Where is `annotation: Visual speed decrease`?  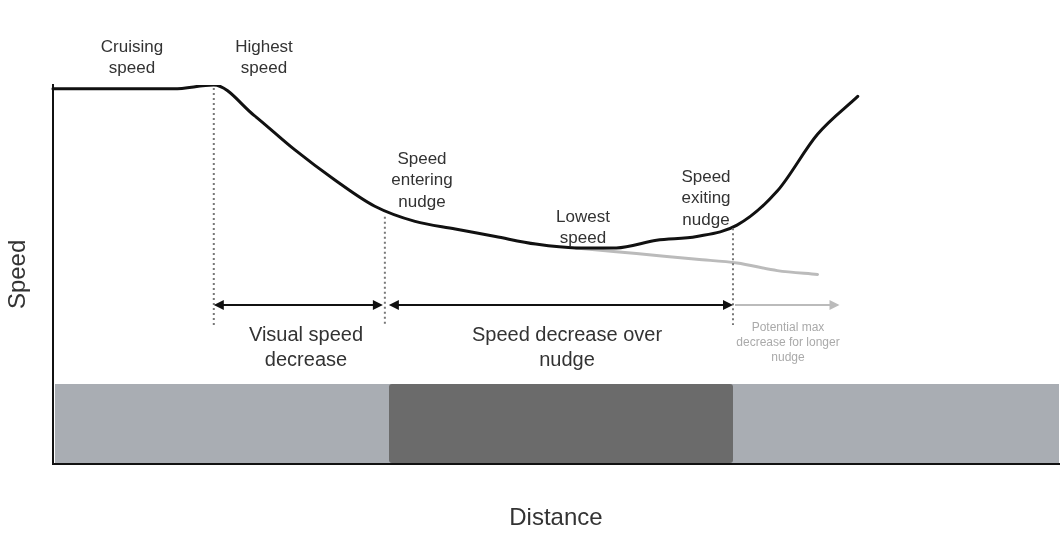 annotation: Visual speed decrease is located at coordinates (306, 347).